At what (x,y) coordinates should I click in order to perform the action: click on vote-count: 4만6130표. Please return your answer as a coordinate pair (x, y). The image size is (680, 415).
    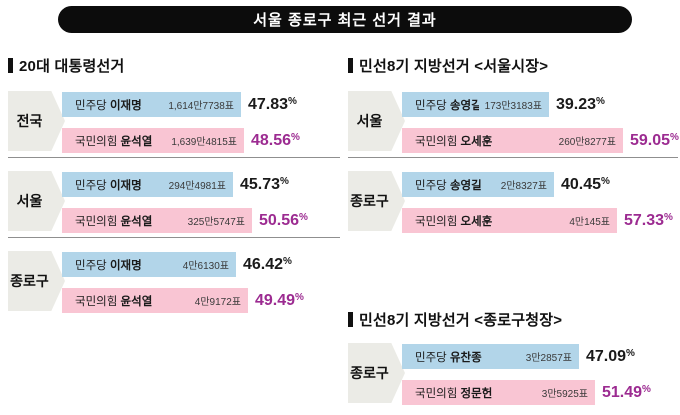
    Looking at the image, I should click on (205, 266).